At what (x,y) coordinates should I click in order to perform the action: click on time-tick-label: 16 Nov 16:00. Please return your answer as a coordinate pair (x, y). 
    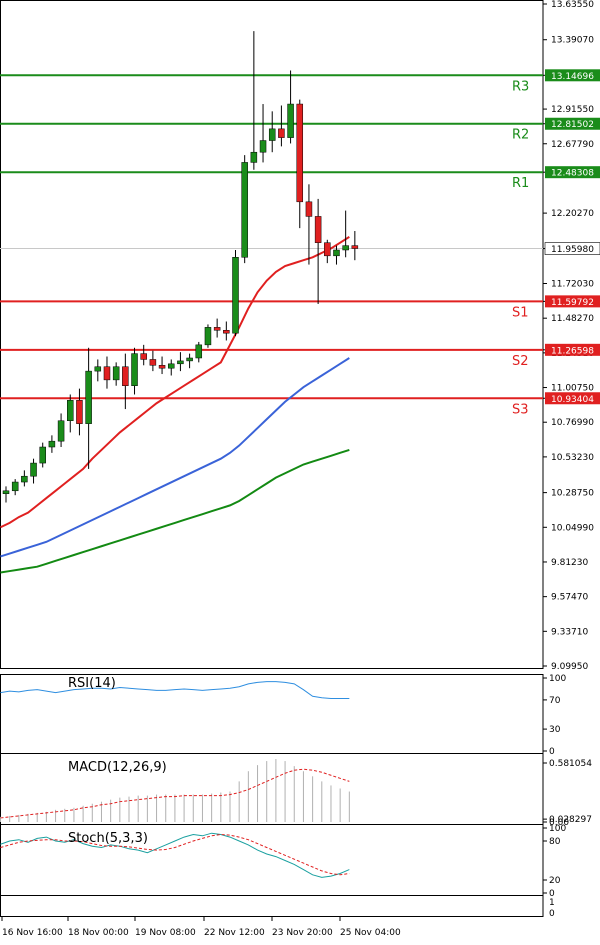
    Looking at the image, I should click on (32, 933).